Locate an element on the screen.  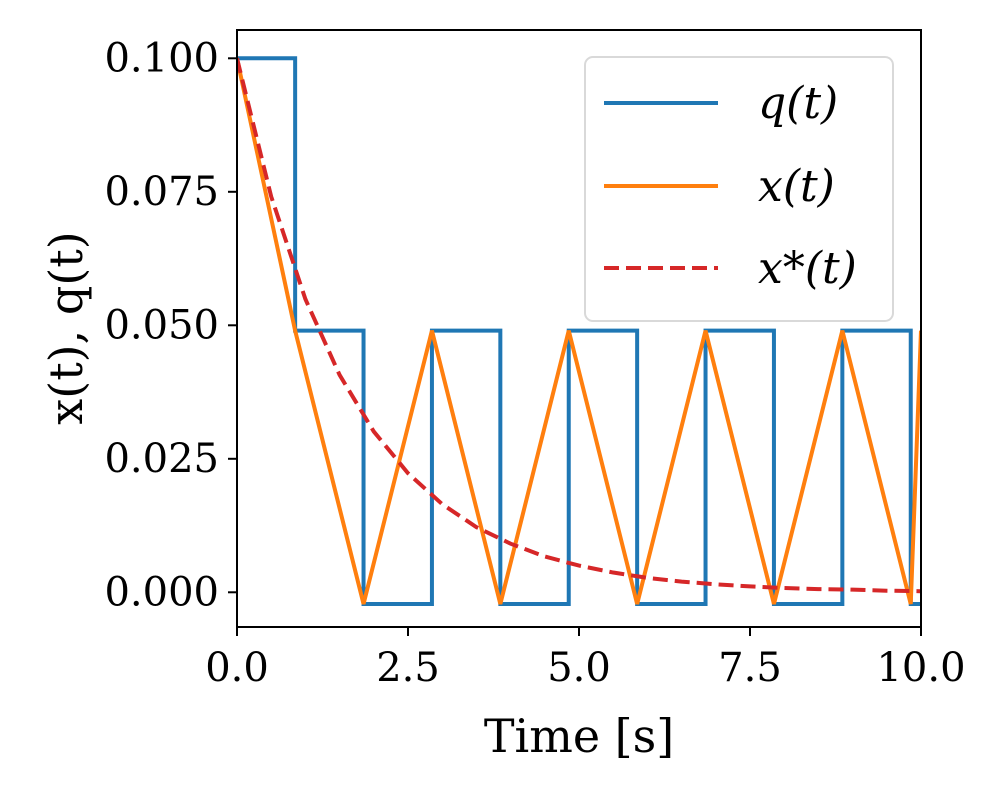
legend-label-q-t: q(t) is located at coordinates (798, 103).